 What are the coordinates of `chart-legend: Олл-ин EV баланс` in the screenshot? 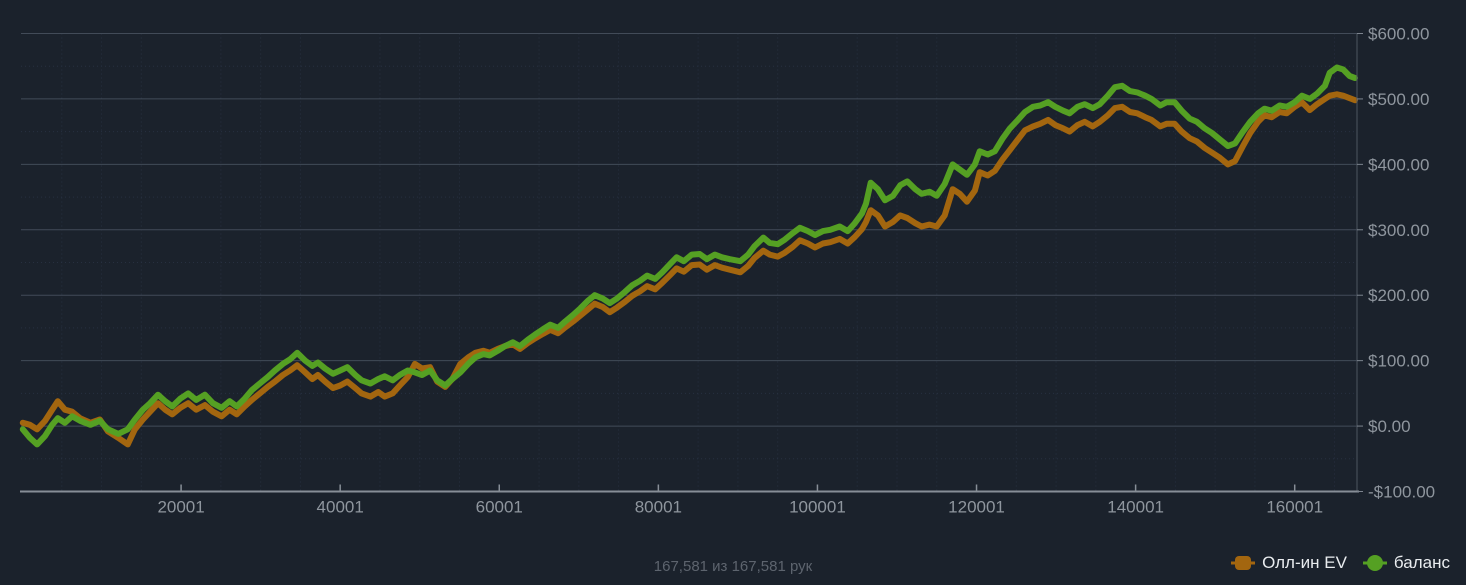 It's located at (1340, 563).